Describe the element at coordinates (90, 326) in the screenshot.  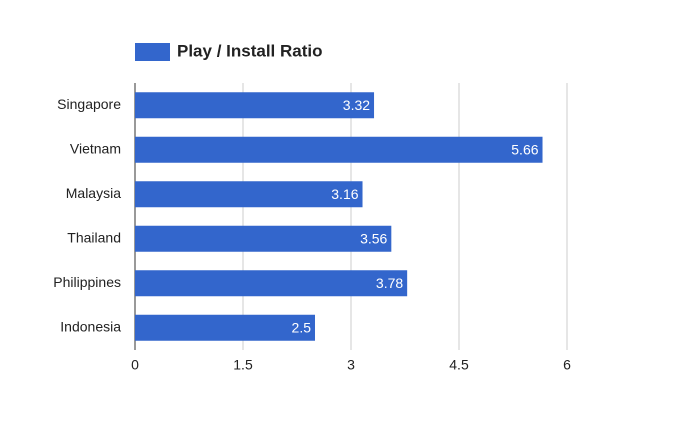
I see `y-tick-label: Indonesia` at that location.